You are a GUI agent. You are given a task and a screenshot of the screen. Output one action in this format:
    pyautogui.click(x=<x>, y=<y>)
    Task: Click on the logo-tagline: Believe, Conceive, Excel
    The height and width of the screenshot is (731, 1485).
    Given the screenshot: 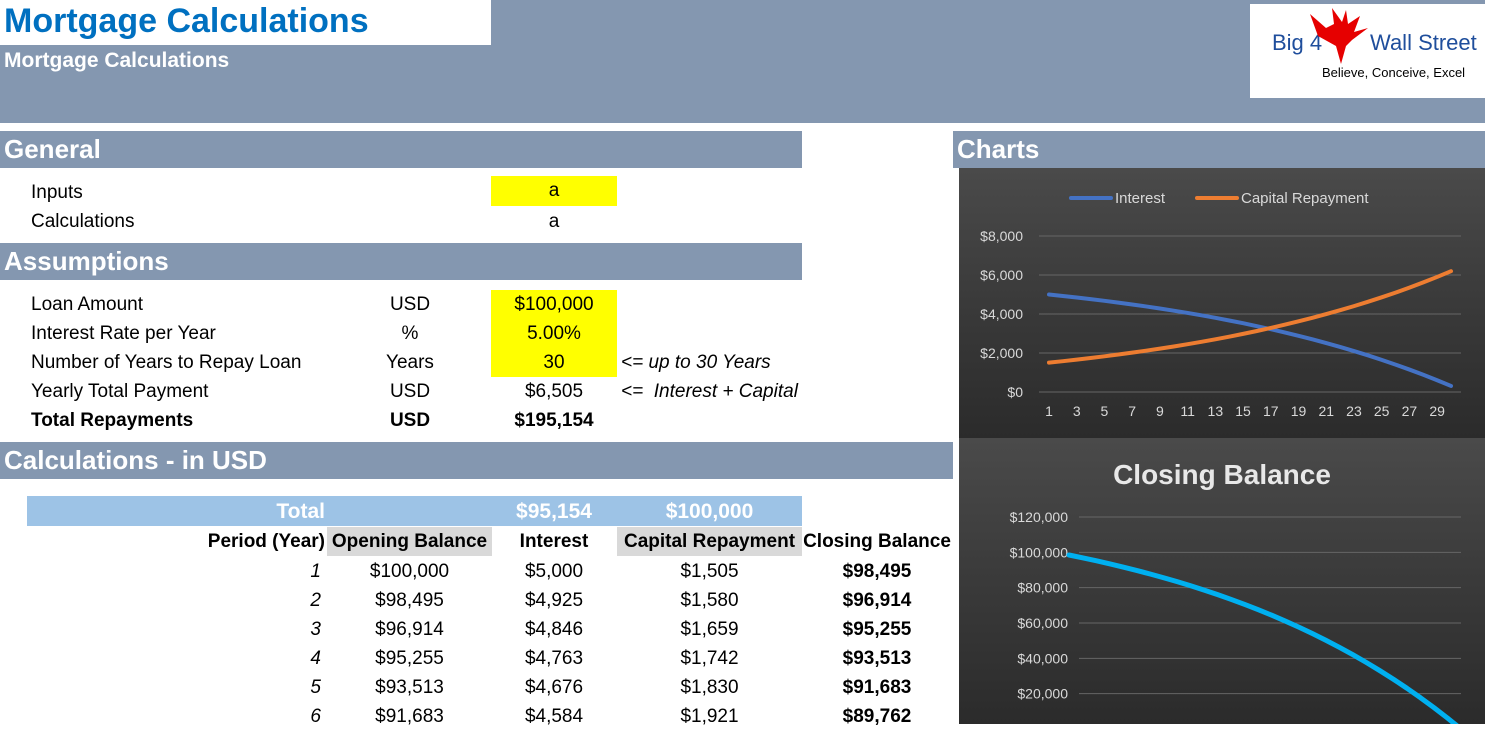 What is the action you would take?
    pyautogui.click(x=1394, y=72)
    